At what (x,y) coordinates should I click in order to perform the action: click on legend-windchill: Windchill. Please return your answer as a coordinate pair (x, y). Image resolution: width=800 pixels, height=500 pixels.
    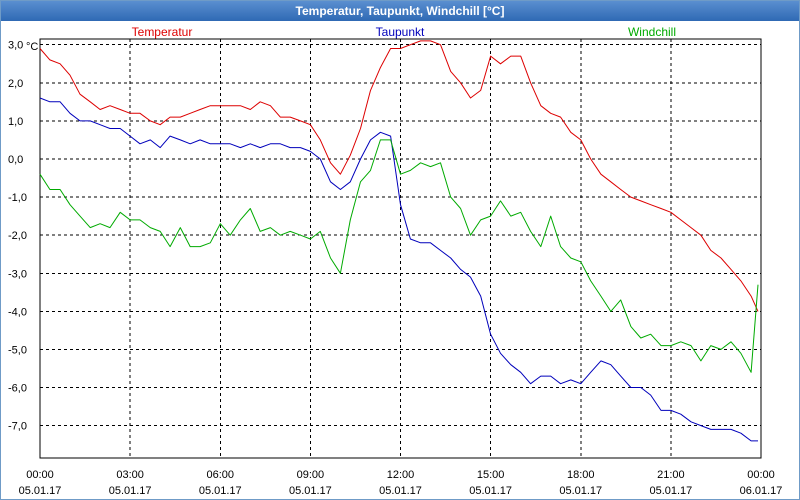
    Looking at the image, I should click on (652, 32).